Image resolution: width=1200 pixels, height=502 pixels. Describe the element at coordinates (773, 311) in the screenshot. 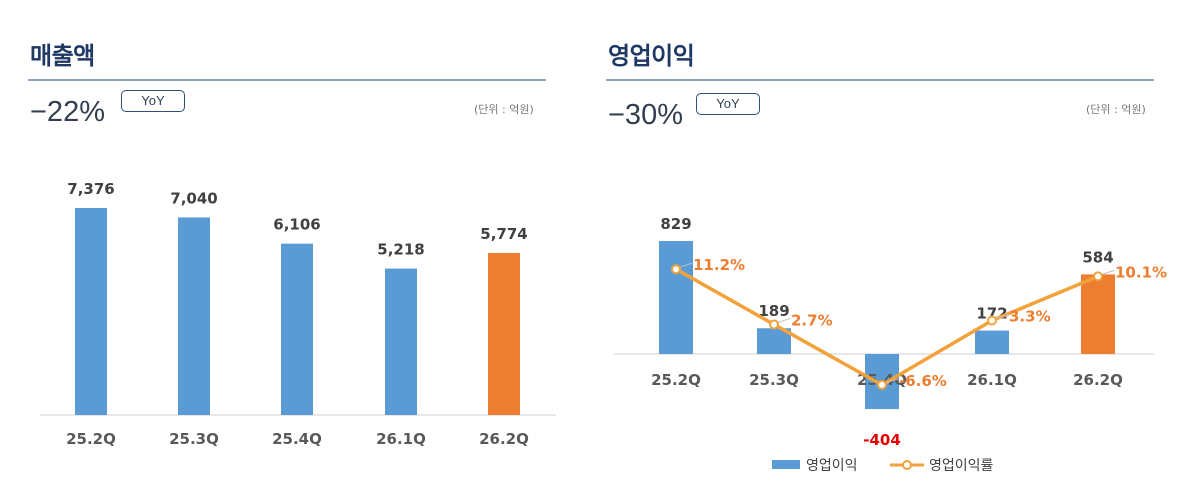

I see `operating-profit-value-label-1: 189` at that location.